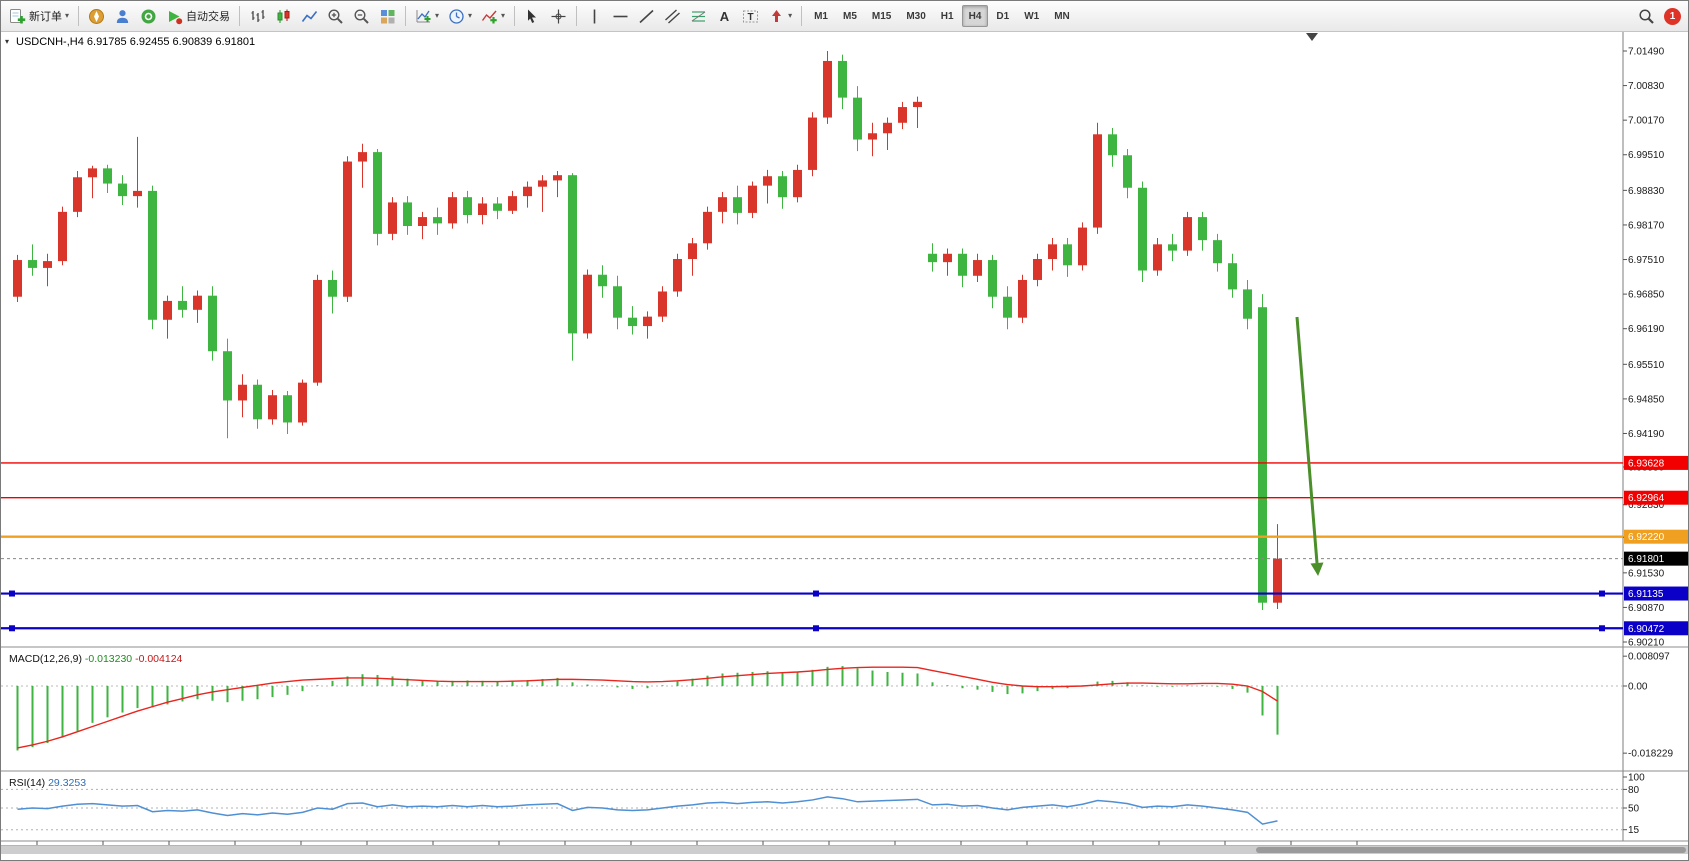 This screenshot has width=1689, height=861. I want to click on indicators-button: ▾, so click(493, 16).